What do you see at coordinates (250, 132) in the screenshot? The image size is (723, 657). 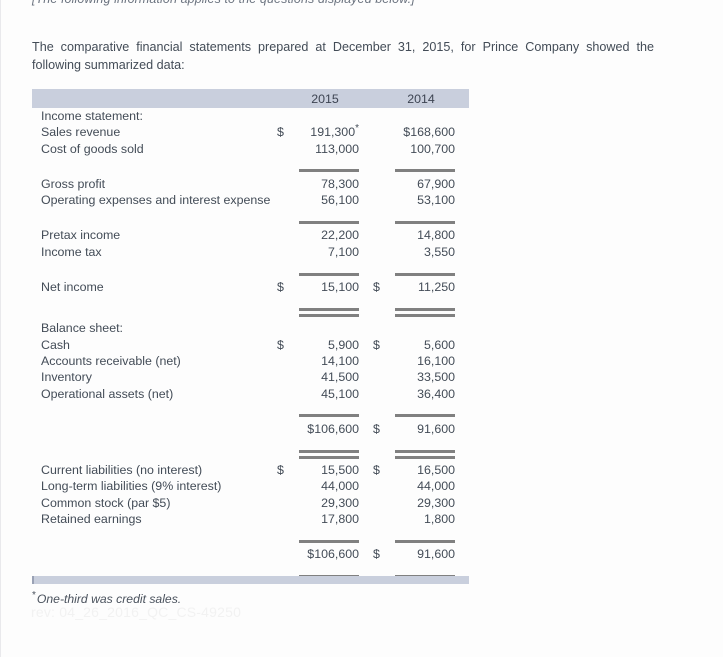 I see `table-row: Sales revenue $191,300* $168,600` at bounding box center [250, 132].